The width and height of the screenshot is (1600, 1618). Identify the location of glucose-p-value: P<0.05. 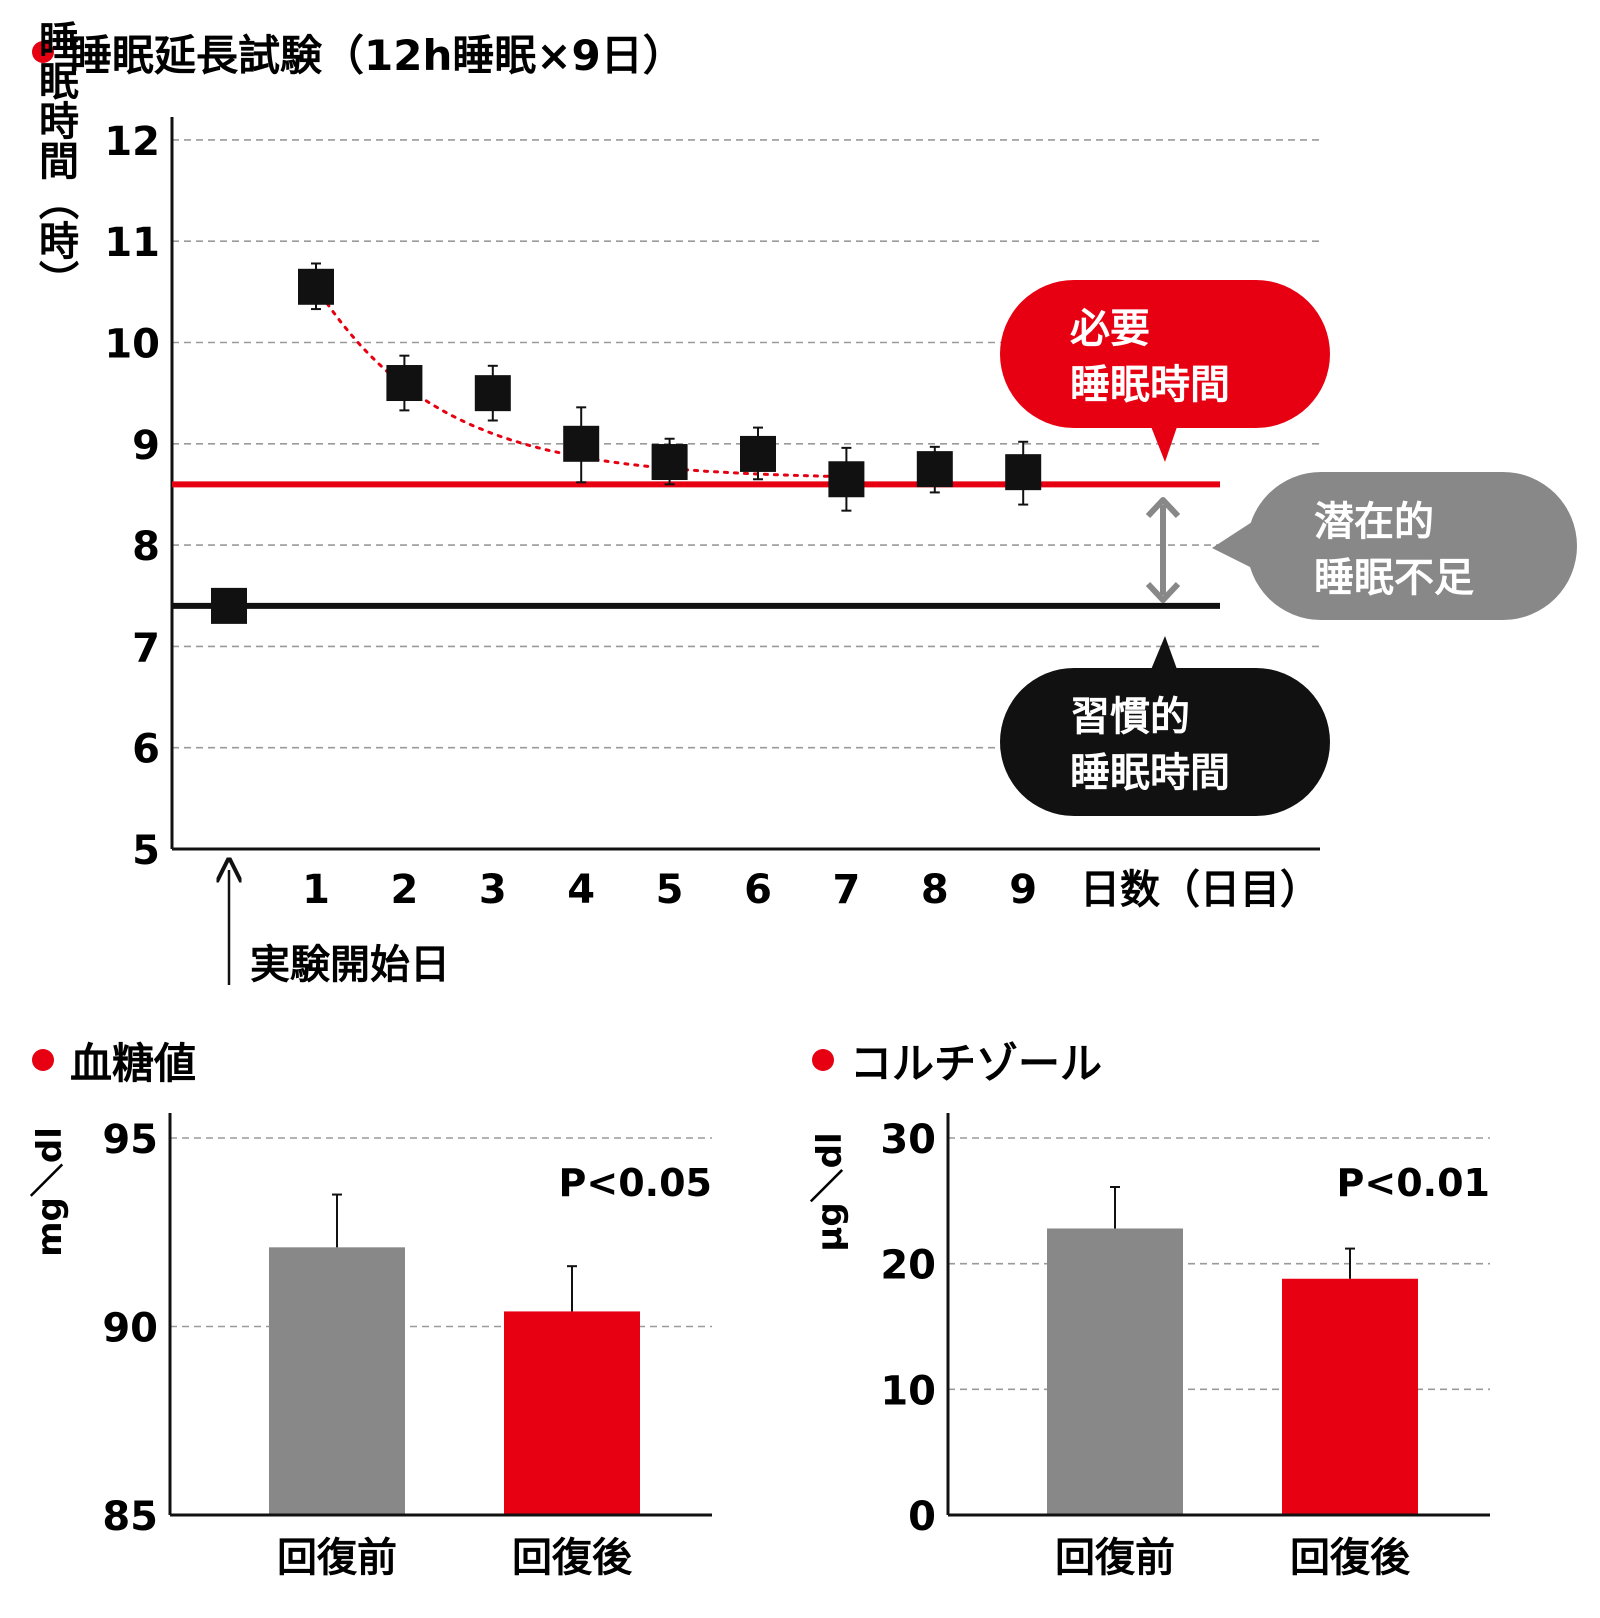
(635, 1183).